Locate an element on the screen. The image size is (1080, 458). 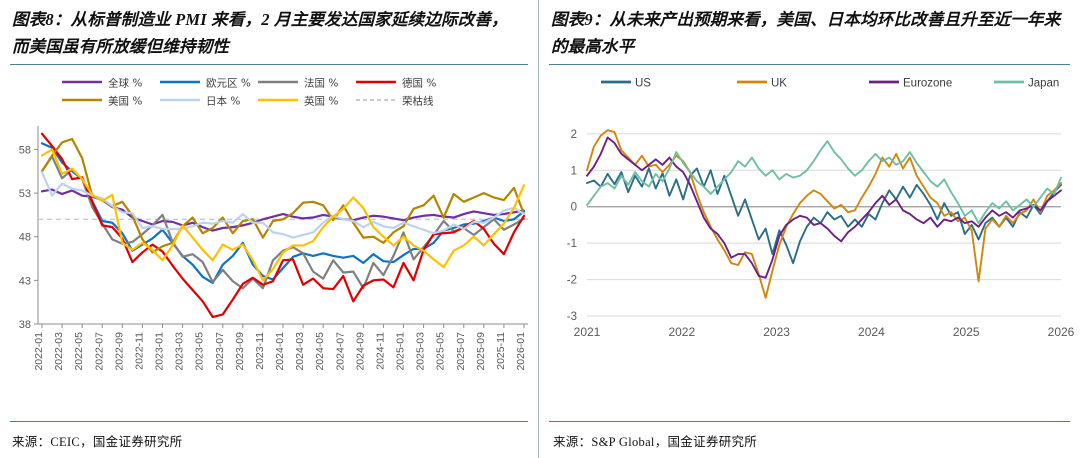
legend-label: 全球 % is located at coordinates (125, 83).